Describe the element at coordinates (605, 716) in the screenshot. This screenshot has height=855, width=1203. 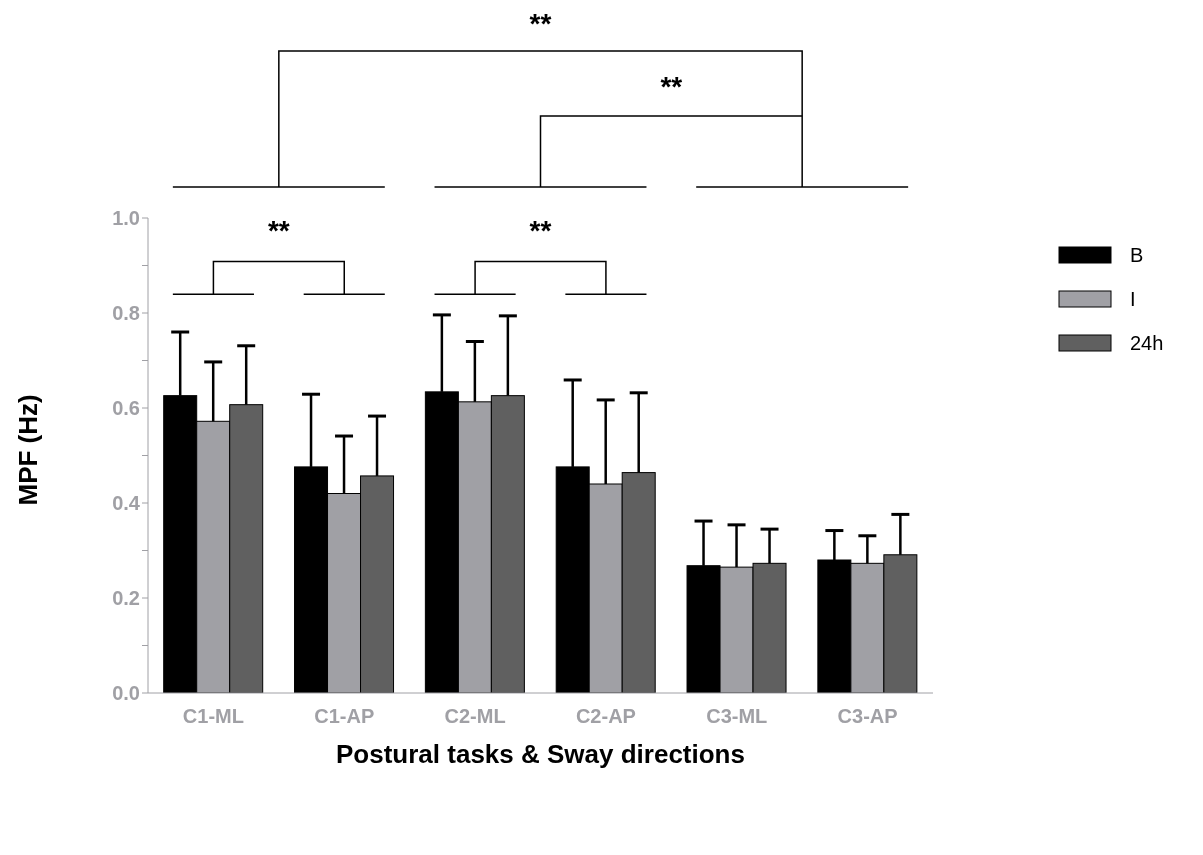
I see `x-tick-label: C2-AP` at that location.